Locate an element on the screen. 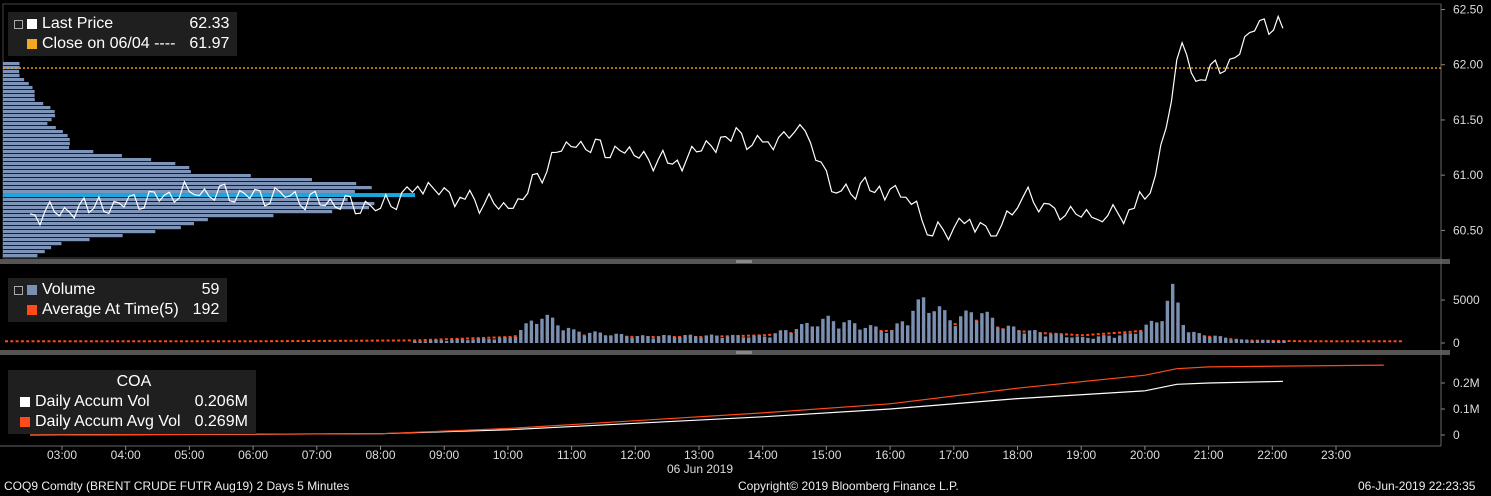  accum-vol-line is located at coordinates (656, 408).